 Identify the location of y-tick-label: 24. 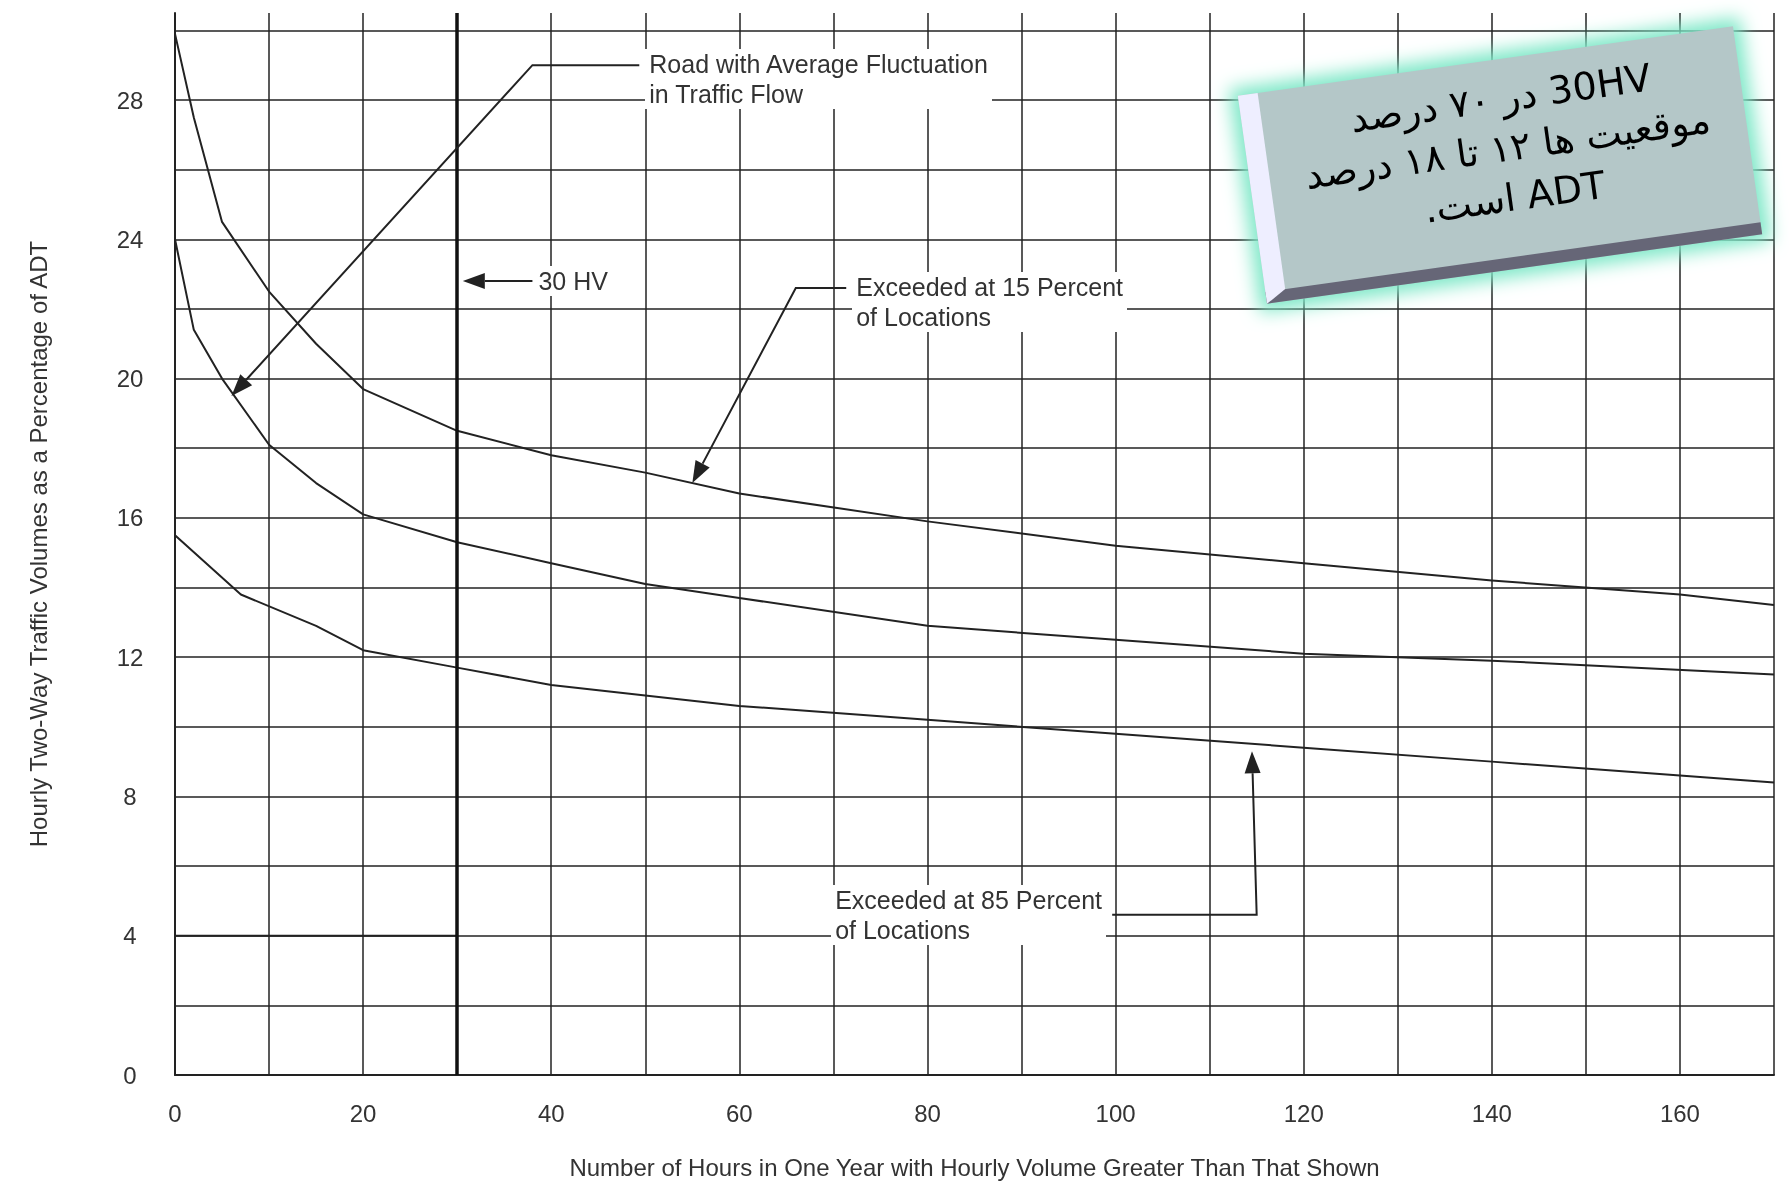
(130, 239).